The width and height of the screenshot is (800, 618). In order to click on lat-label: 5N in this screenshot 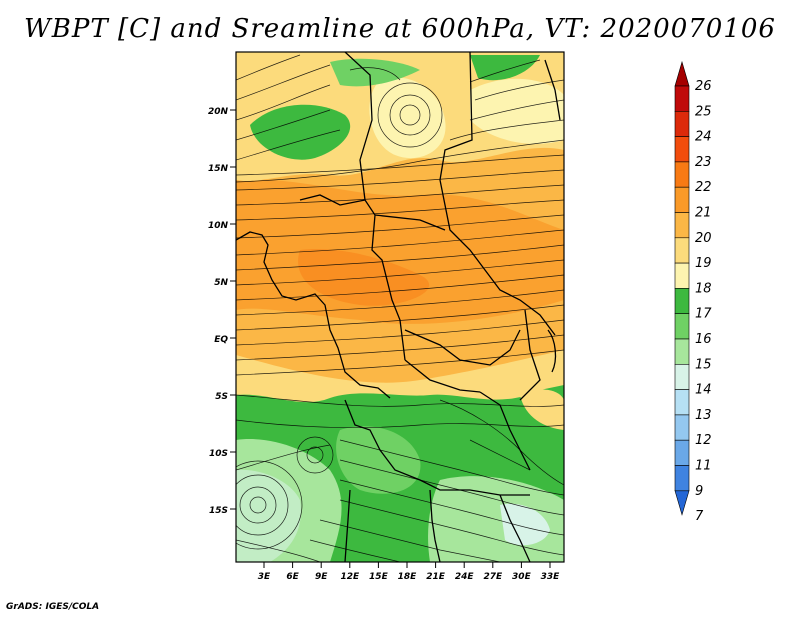, I will do `click(221, 283)`.